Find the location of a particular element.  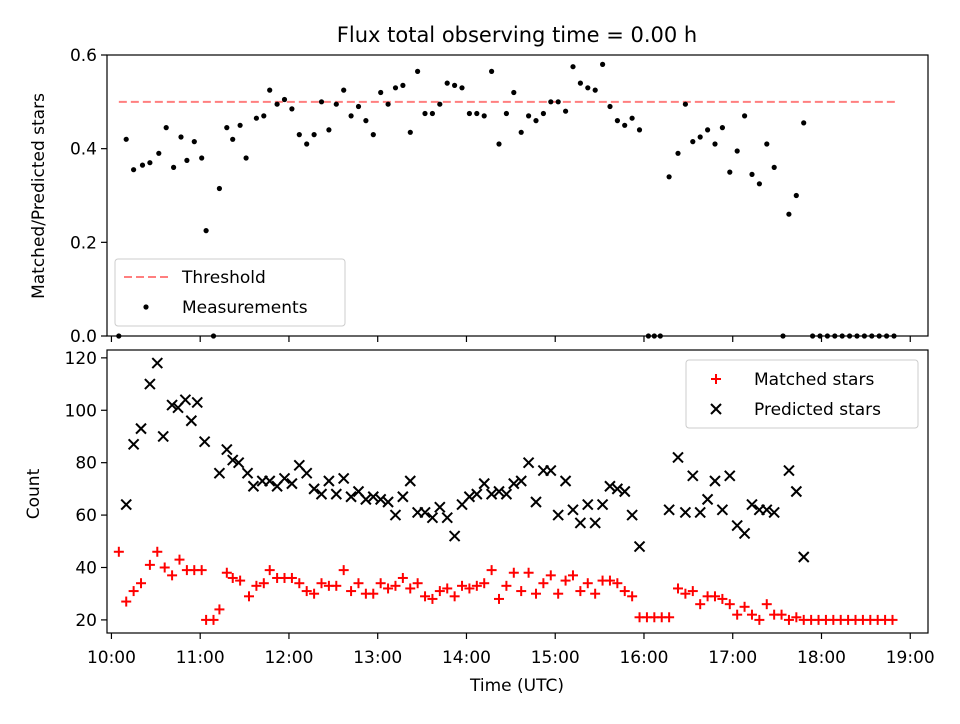

top-y-axis: 0.0 0.2 0.4 0.6 is located at coordinates (88, 196).